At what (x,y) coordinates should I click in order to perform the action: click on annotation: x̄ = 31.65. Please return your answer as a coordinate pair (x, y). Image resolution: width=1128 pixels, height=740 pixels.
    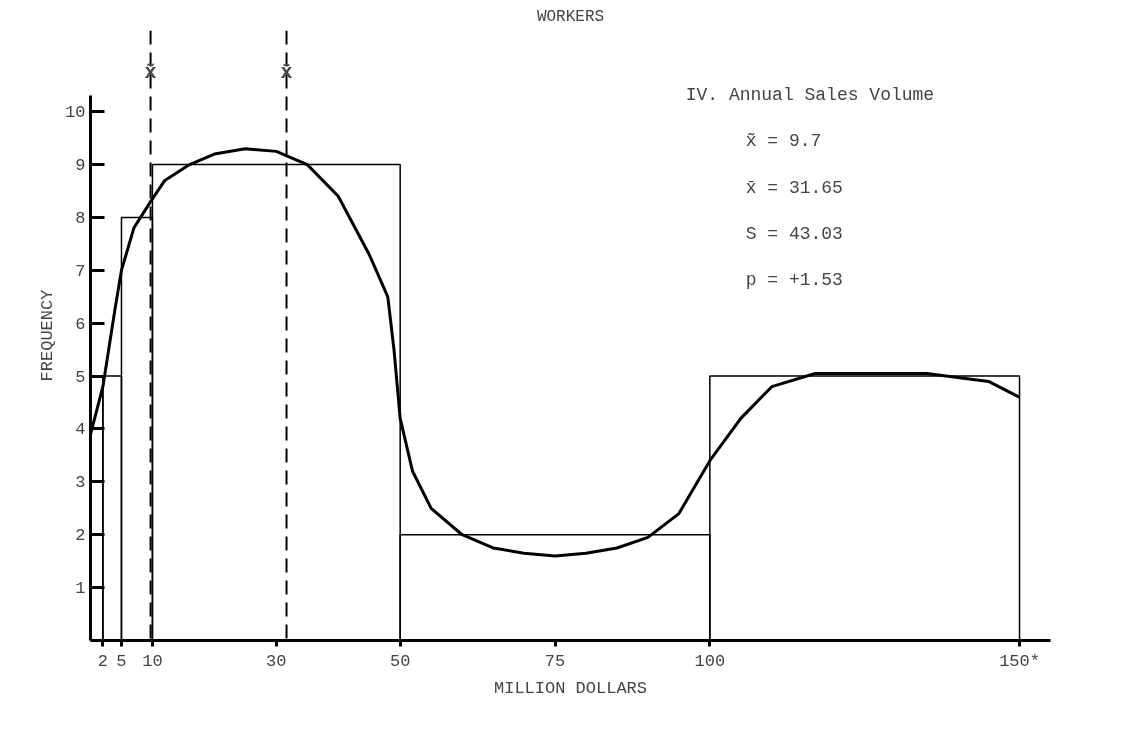
    Looking at the image, I should click on (794, 187).